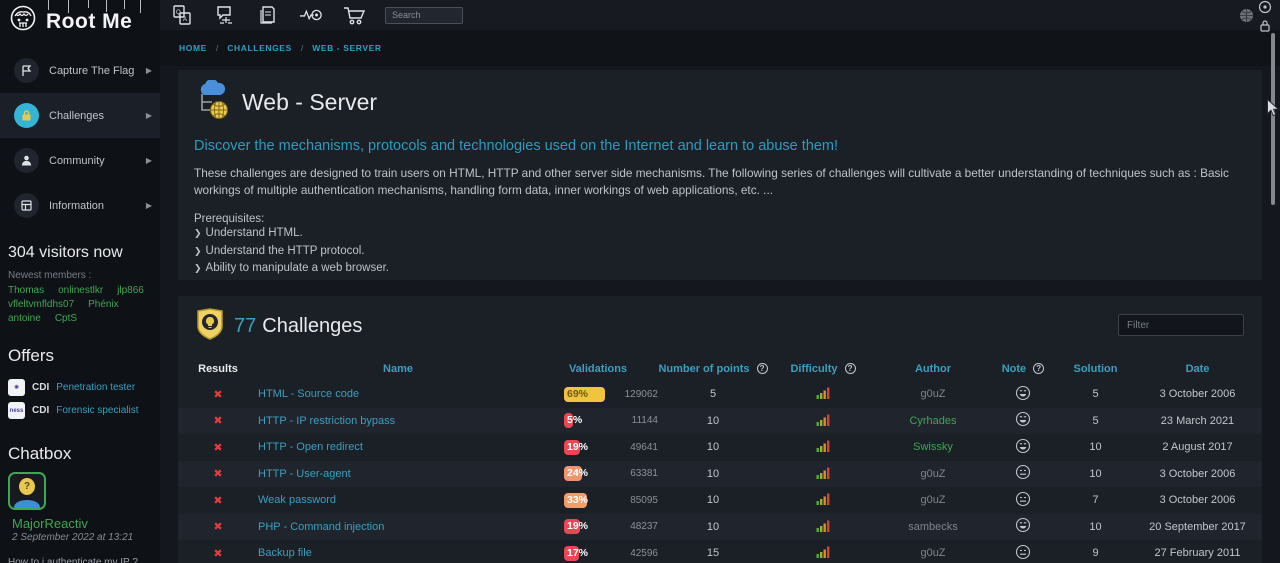  What do you see at coordinates (598, 369) in the screenshot?
I see `column-header-validations: Validations` at bounding box center [598, 369].